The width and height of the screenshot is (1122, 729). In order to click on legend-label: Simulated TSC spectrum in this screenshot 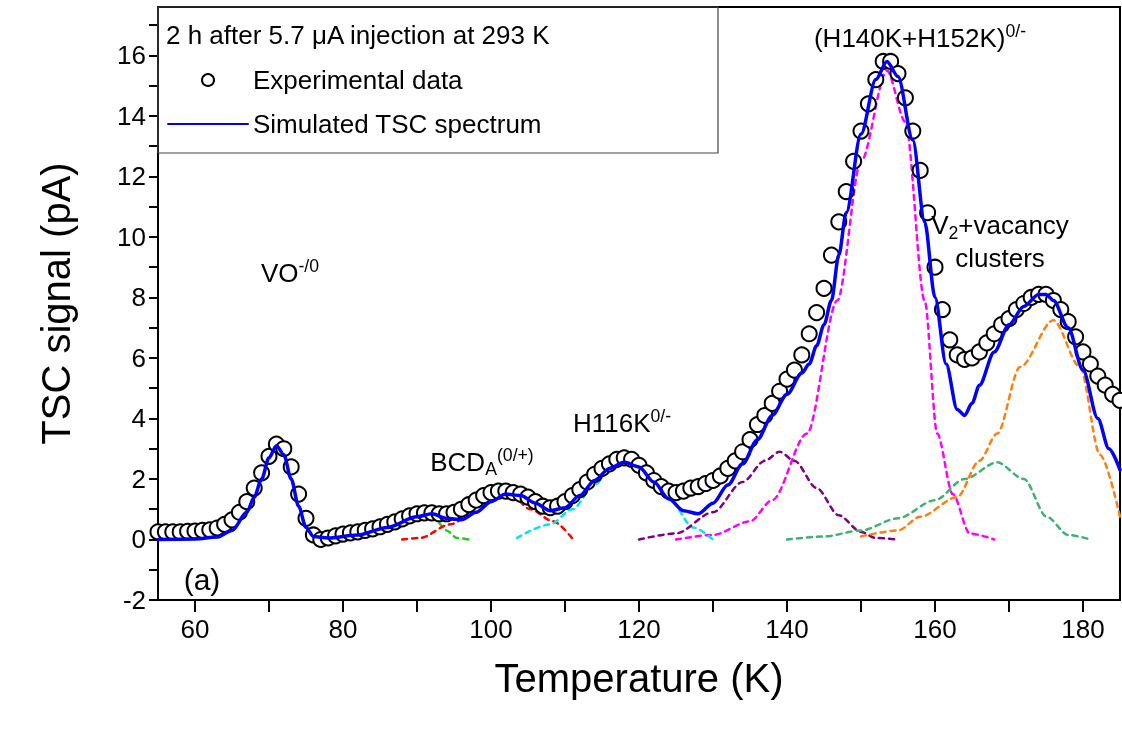, I will do `click(397, 124)`.